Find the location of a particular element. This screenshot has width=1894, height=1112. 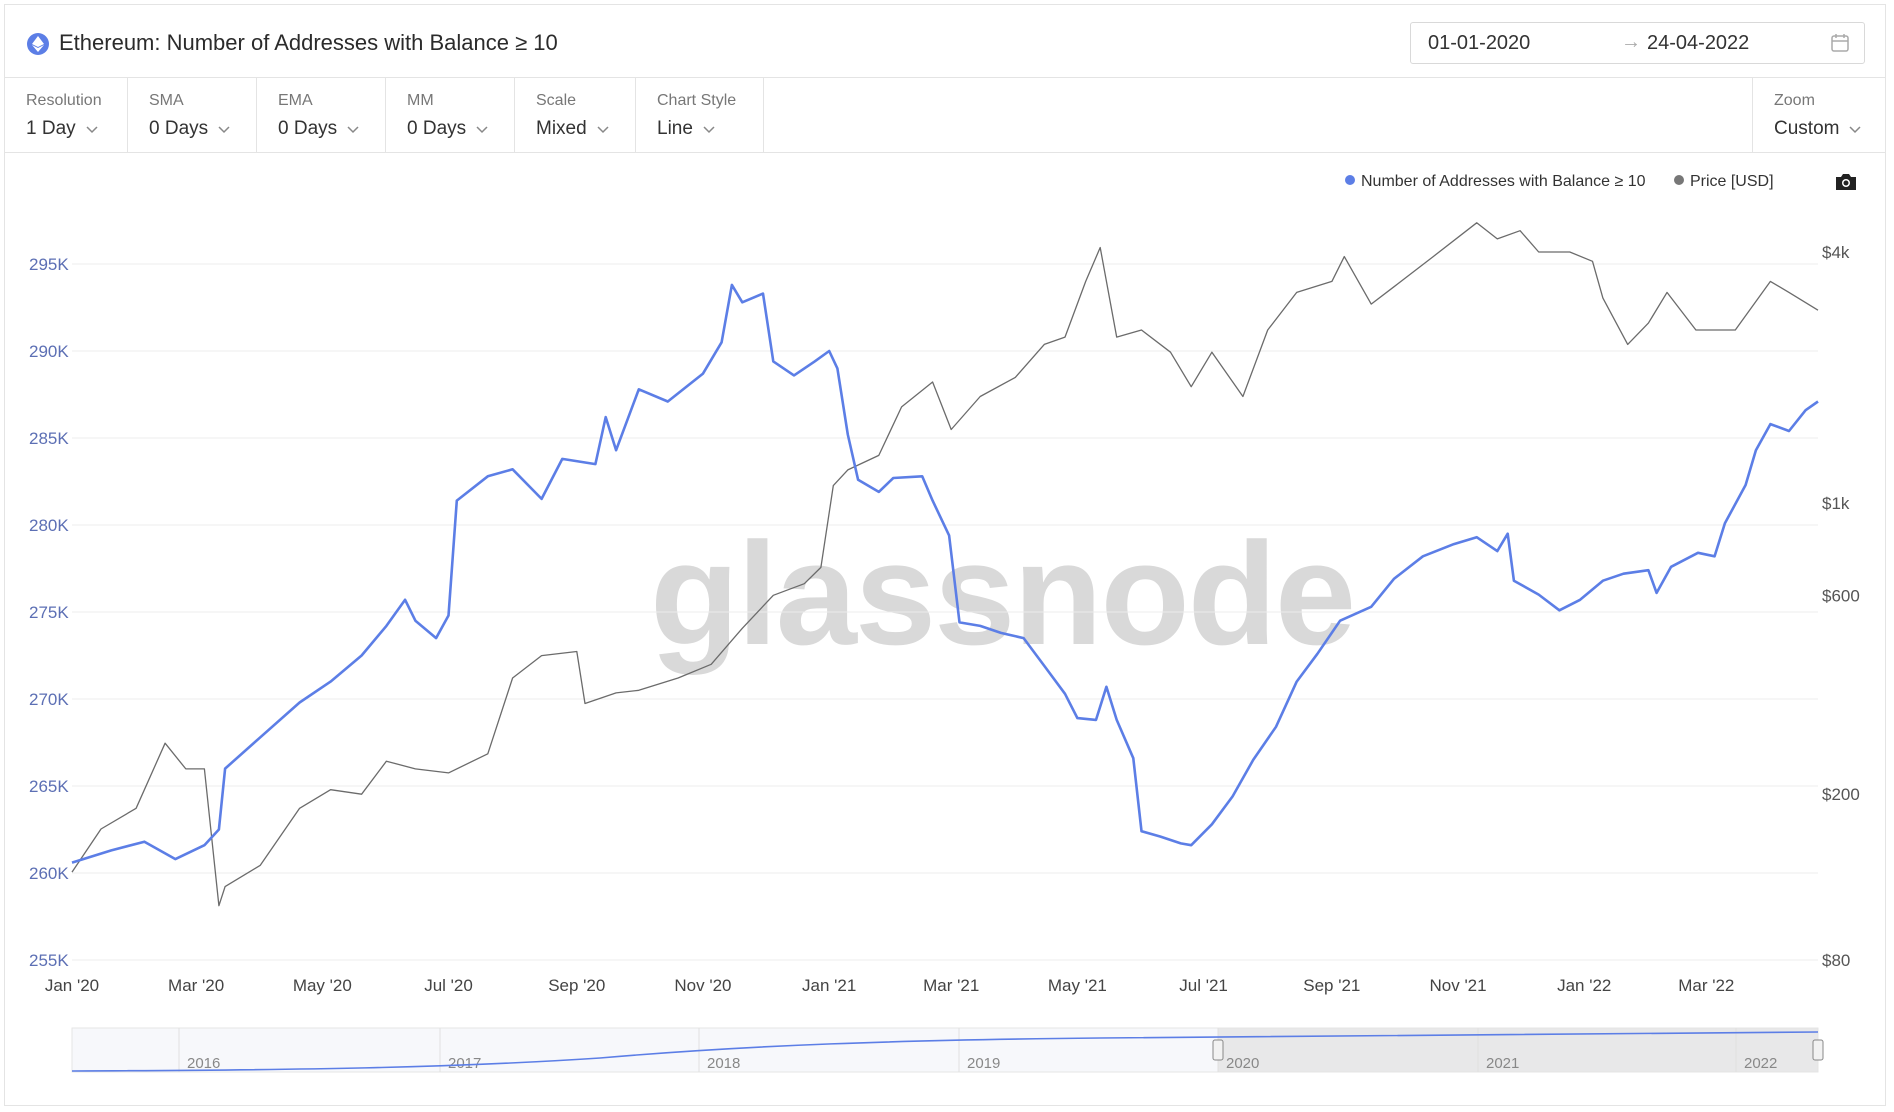

x-tick-label: May '20 is located at coordinates (322, 985).